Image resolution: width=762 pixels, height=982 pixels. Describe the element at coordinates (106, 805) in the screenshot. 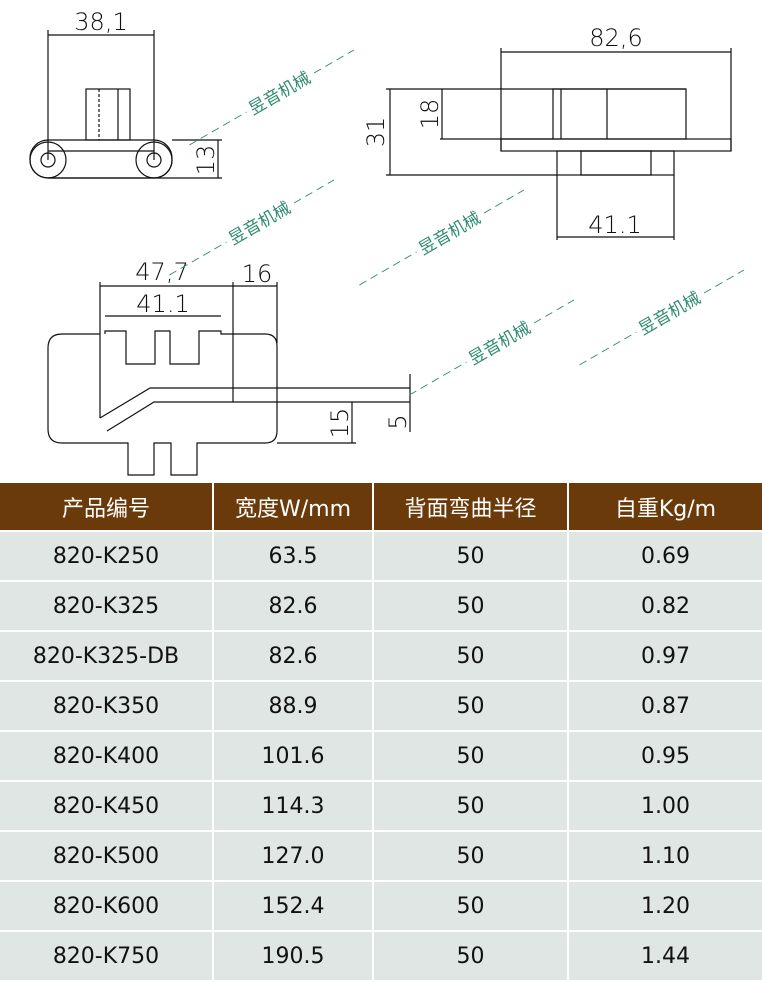

I see `cell-product-code: 820-K450` at that location.